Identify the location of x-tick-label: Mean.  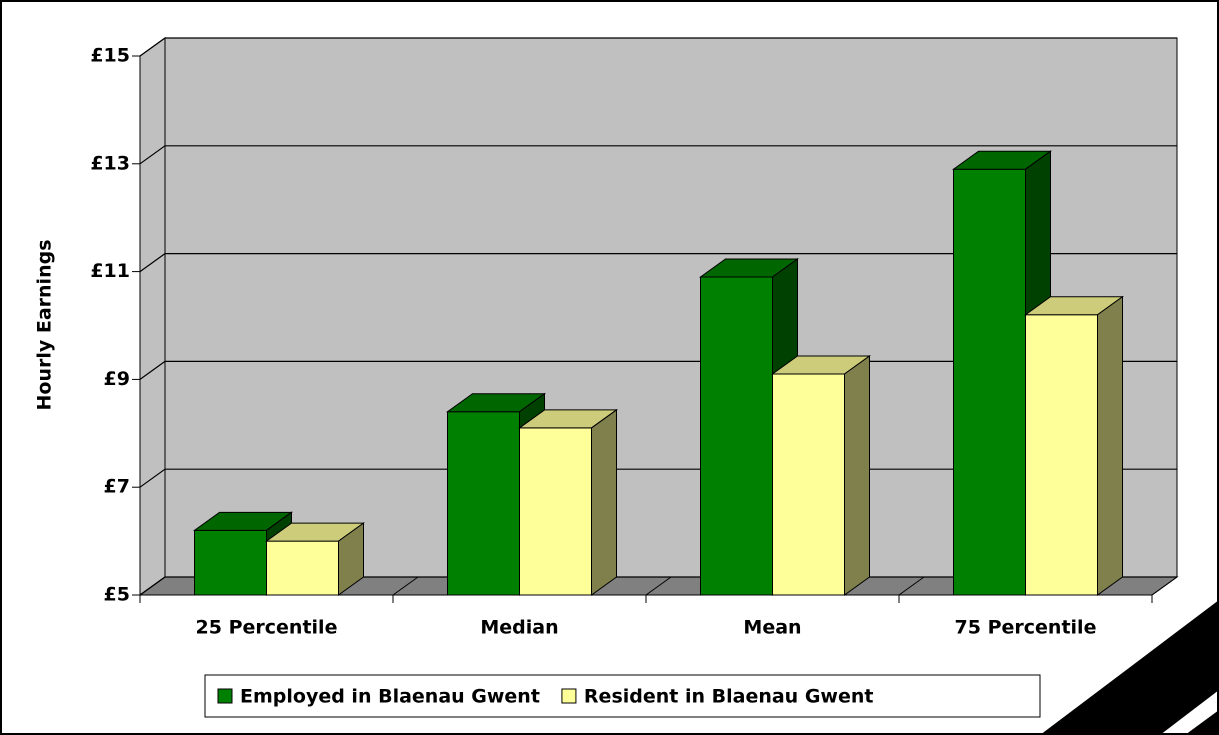
(772, 628).